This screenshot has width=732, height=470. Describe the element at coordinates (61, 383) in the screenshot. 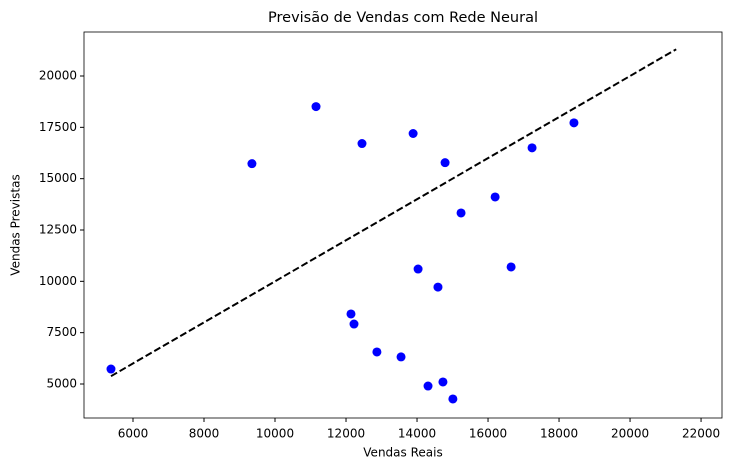

I see `y-tick-label: 5000` at that location.